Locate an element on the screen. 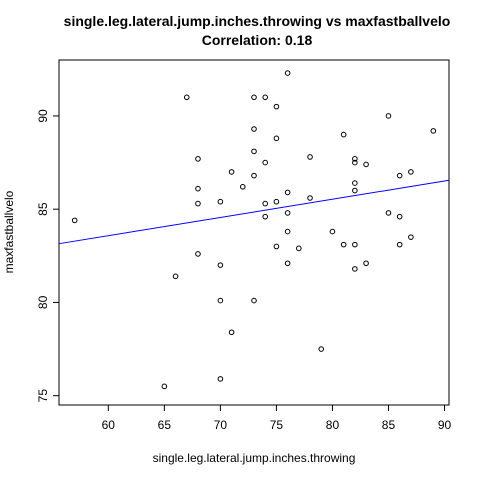 The height and width of the screenshot is (480, 480). x-axis-label: single.leg.lateral.jump.inches.throwing is located at coordinates (254, 458).